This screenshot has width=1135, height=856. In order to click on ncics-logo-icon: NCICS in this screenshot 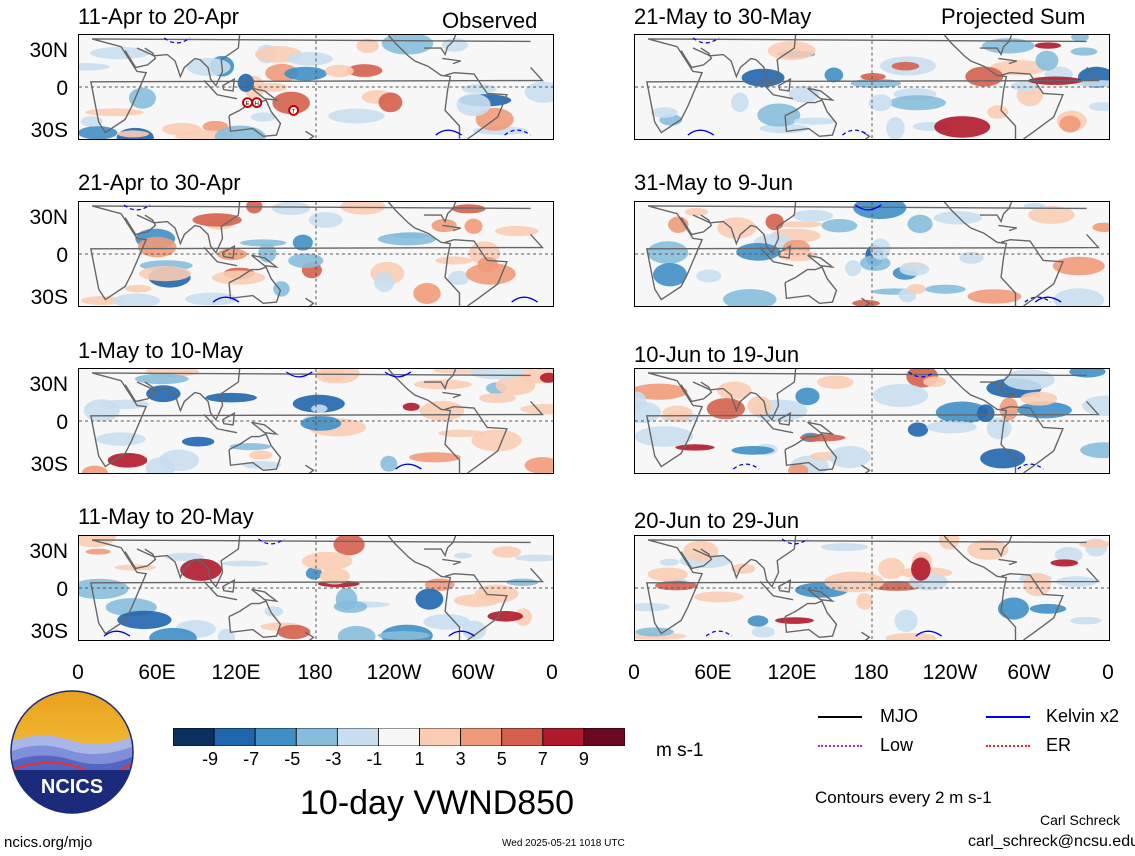, I will do `click(72, 752)`.